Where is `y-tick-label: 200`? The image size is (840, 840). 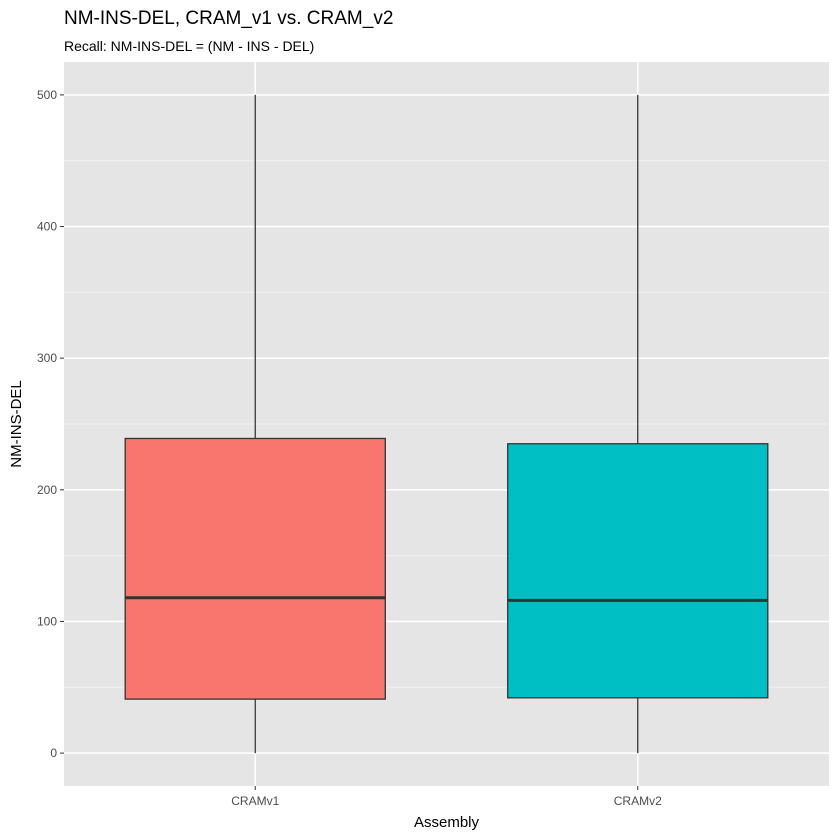
y-tick-label: 200 is located at coordinates (47, 490).